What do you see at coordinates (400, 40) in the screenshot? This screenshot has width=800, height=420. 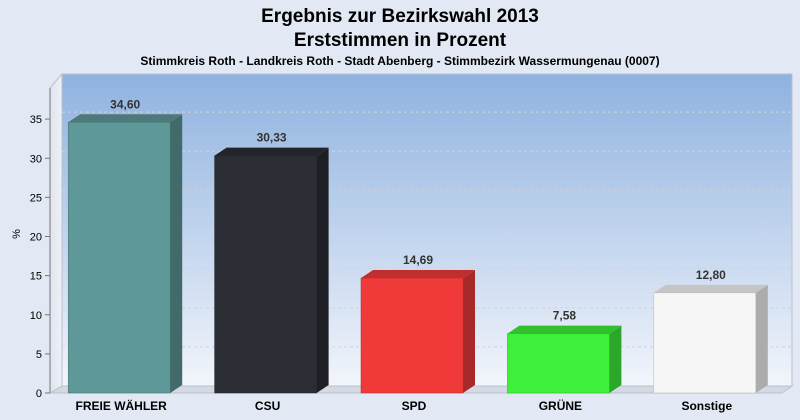 I see `chart-title-line-2: Erststimmen in Prozent` at bounding box center [400, 40].